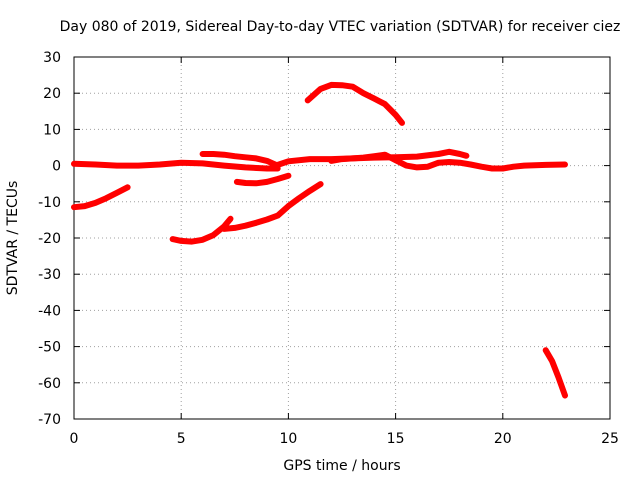  I want to click on x-tick-label: 20, so click(503, 439).